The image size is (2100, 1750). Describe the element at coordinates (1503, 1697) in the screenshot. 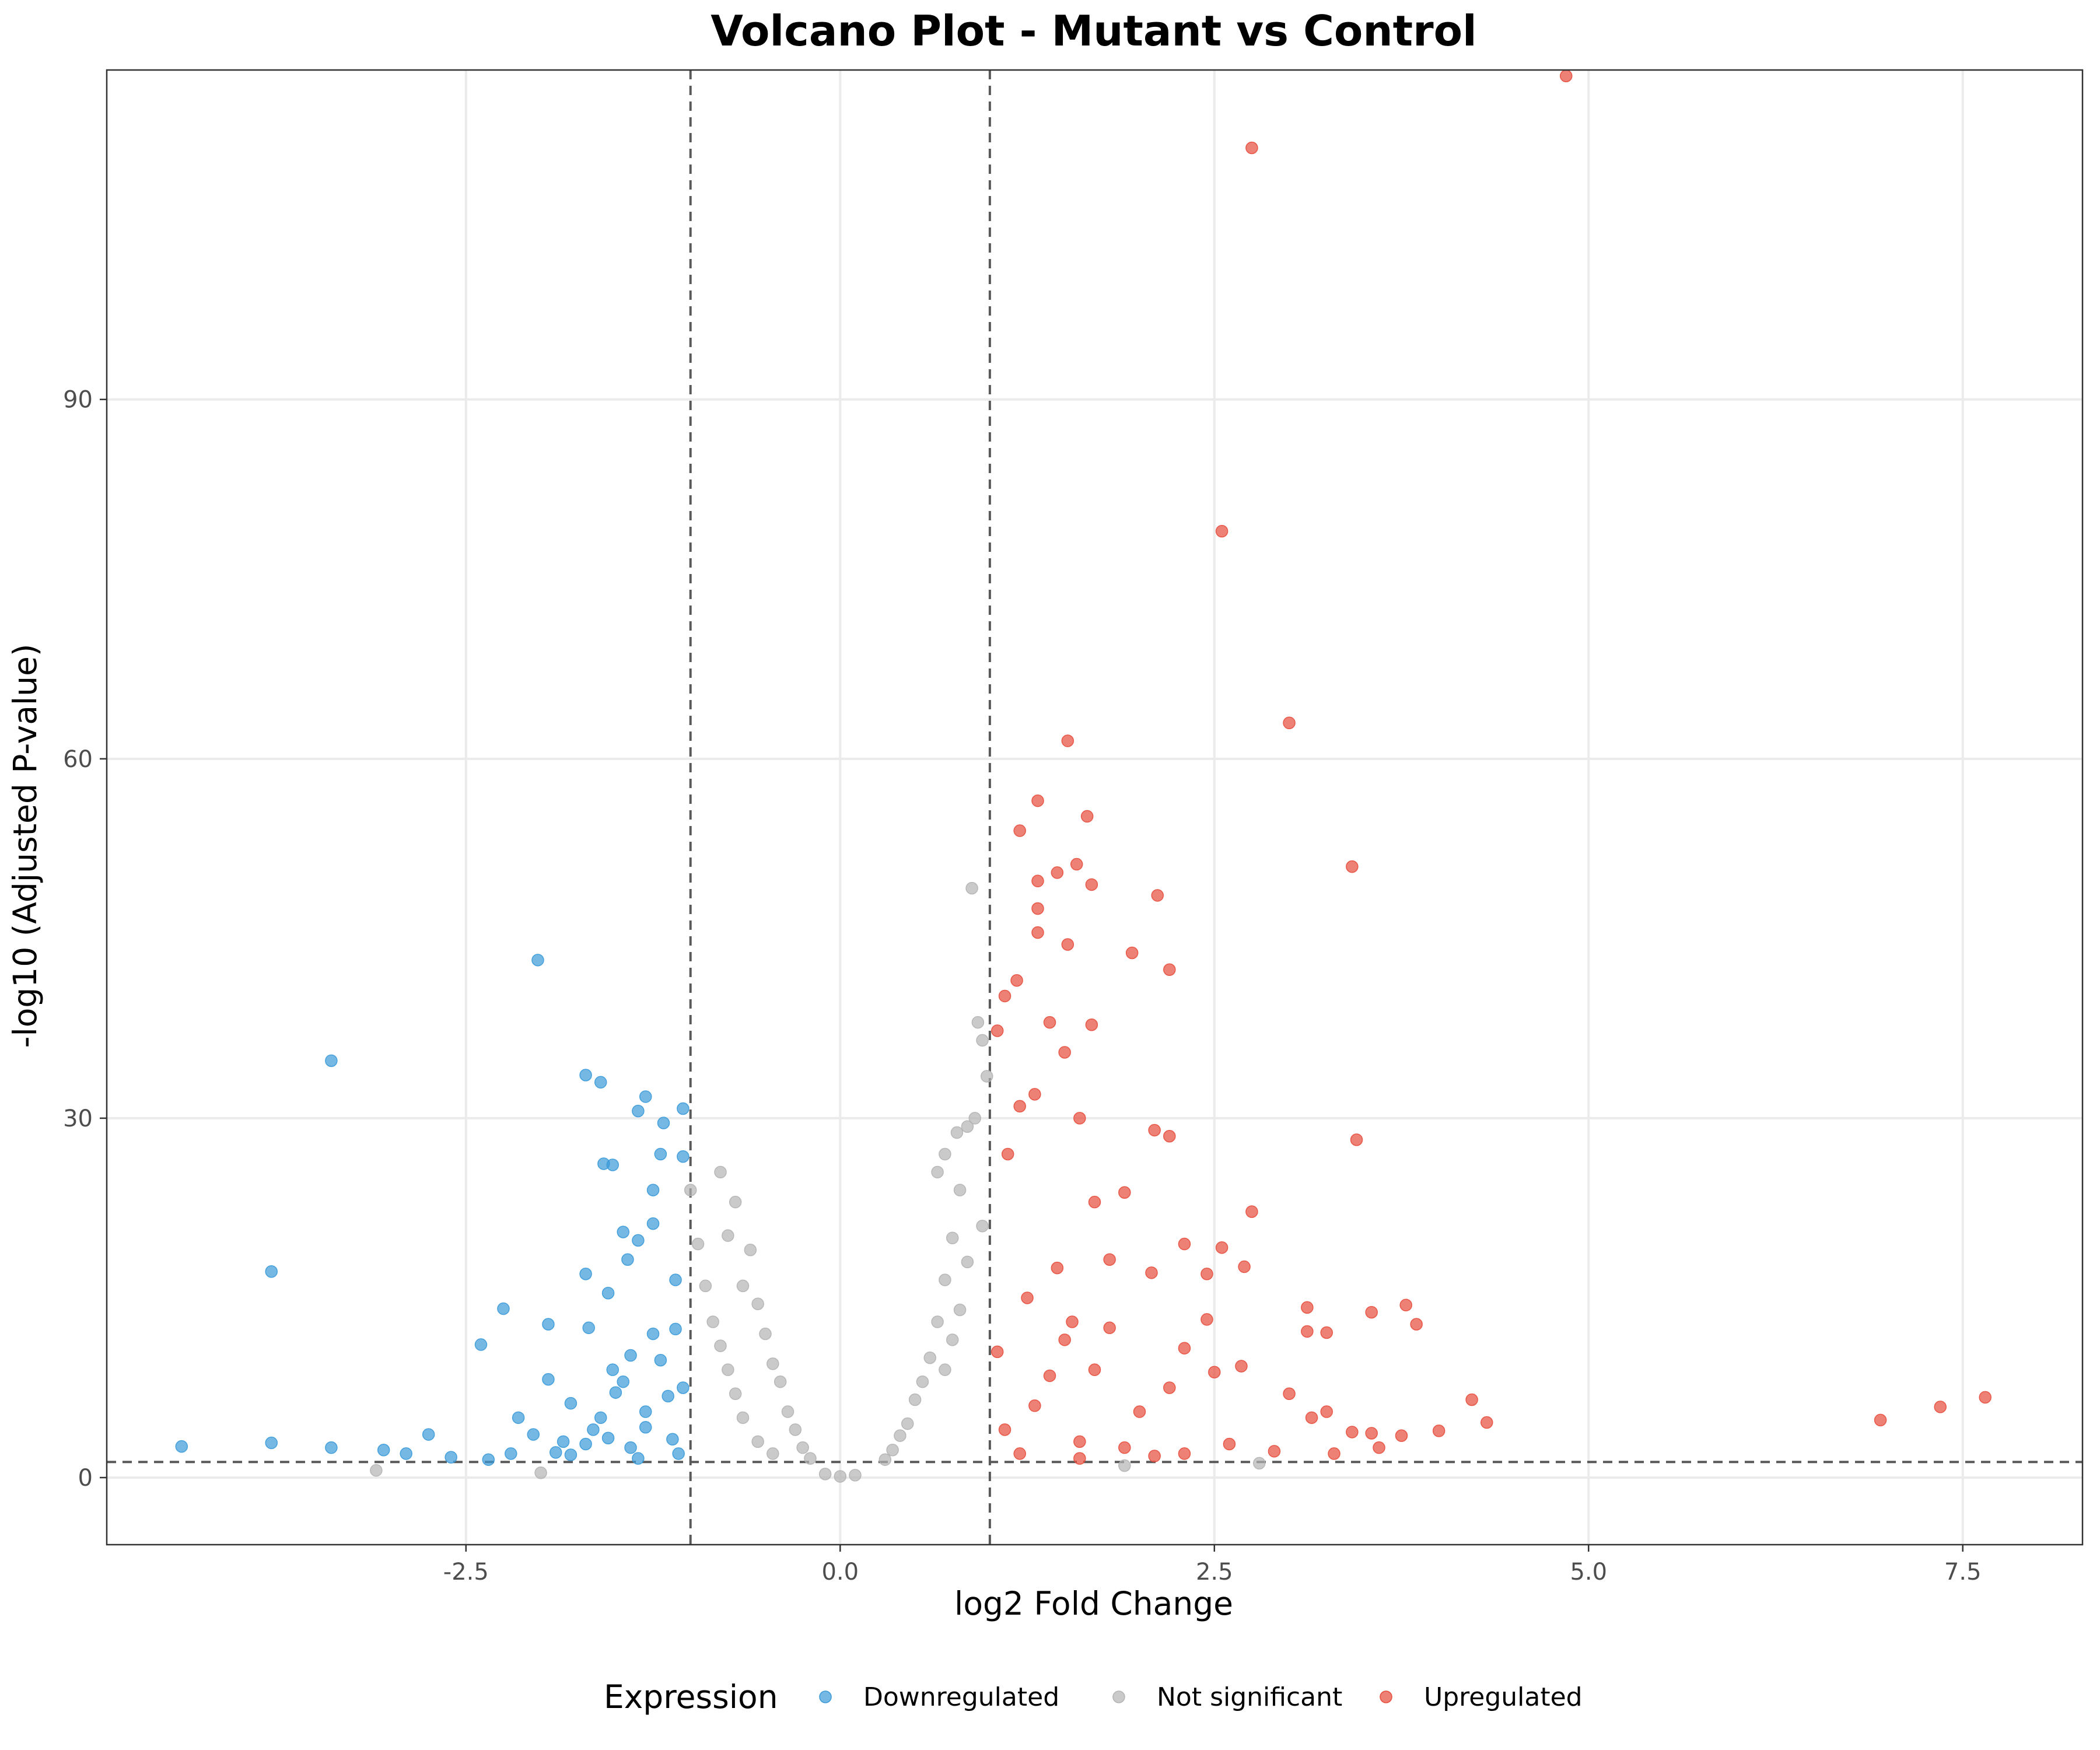

I see `legend-label: Upregulated` at that location.